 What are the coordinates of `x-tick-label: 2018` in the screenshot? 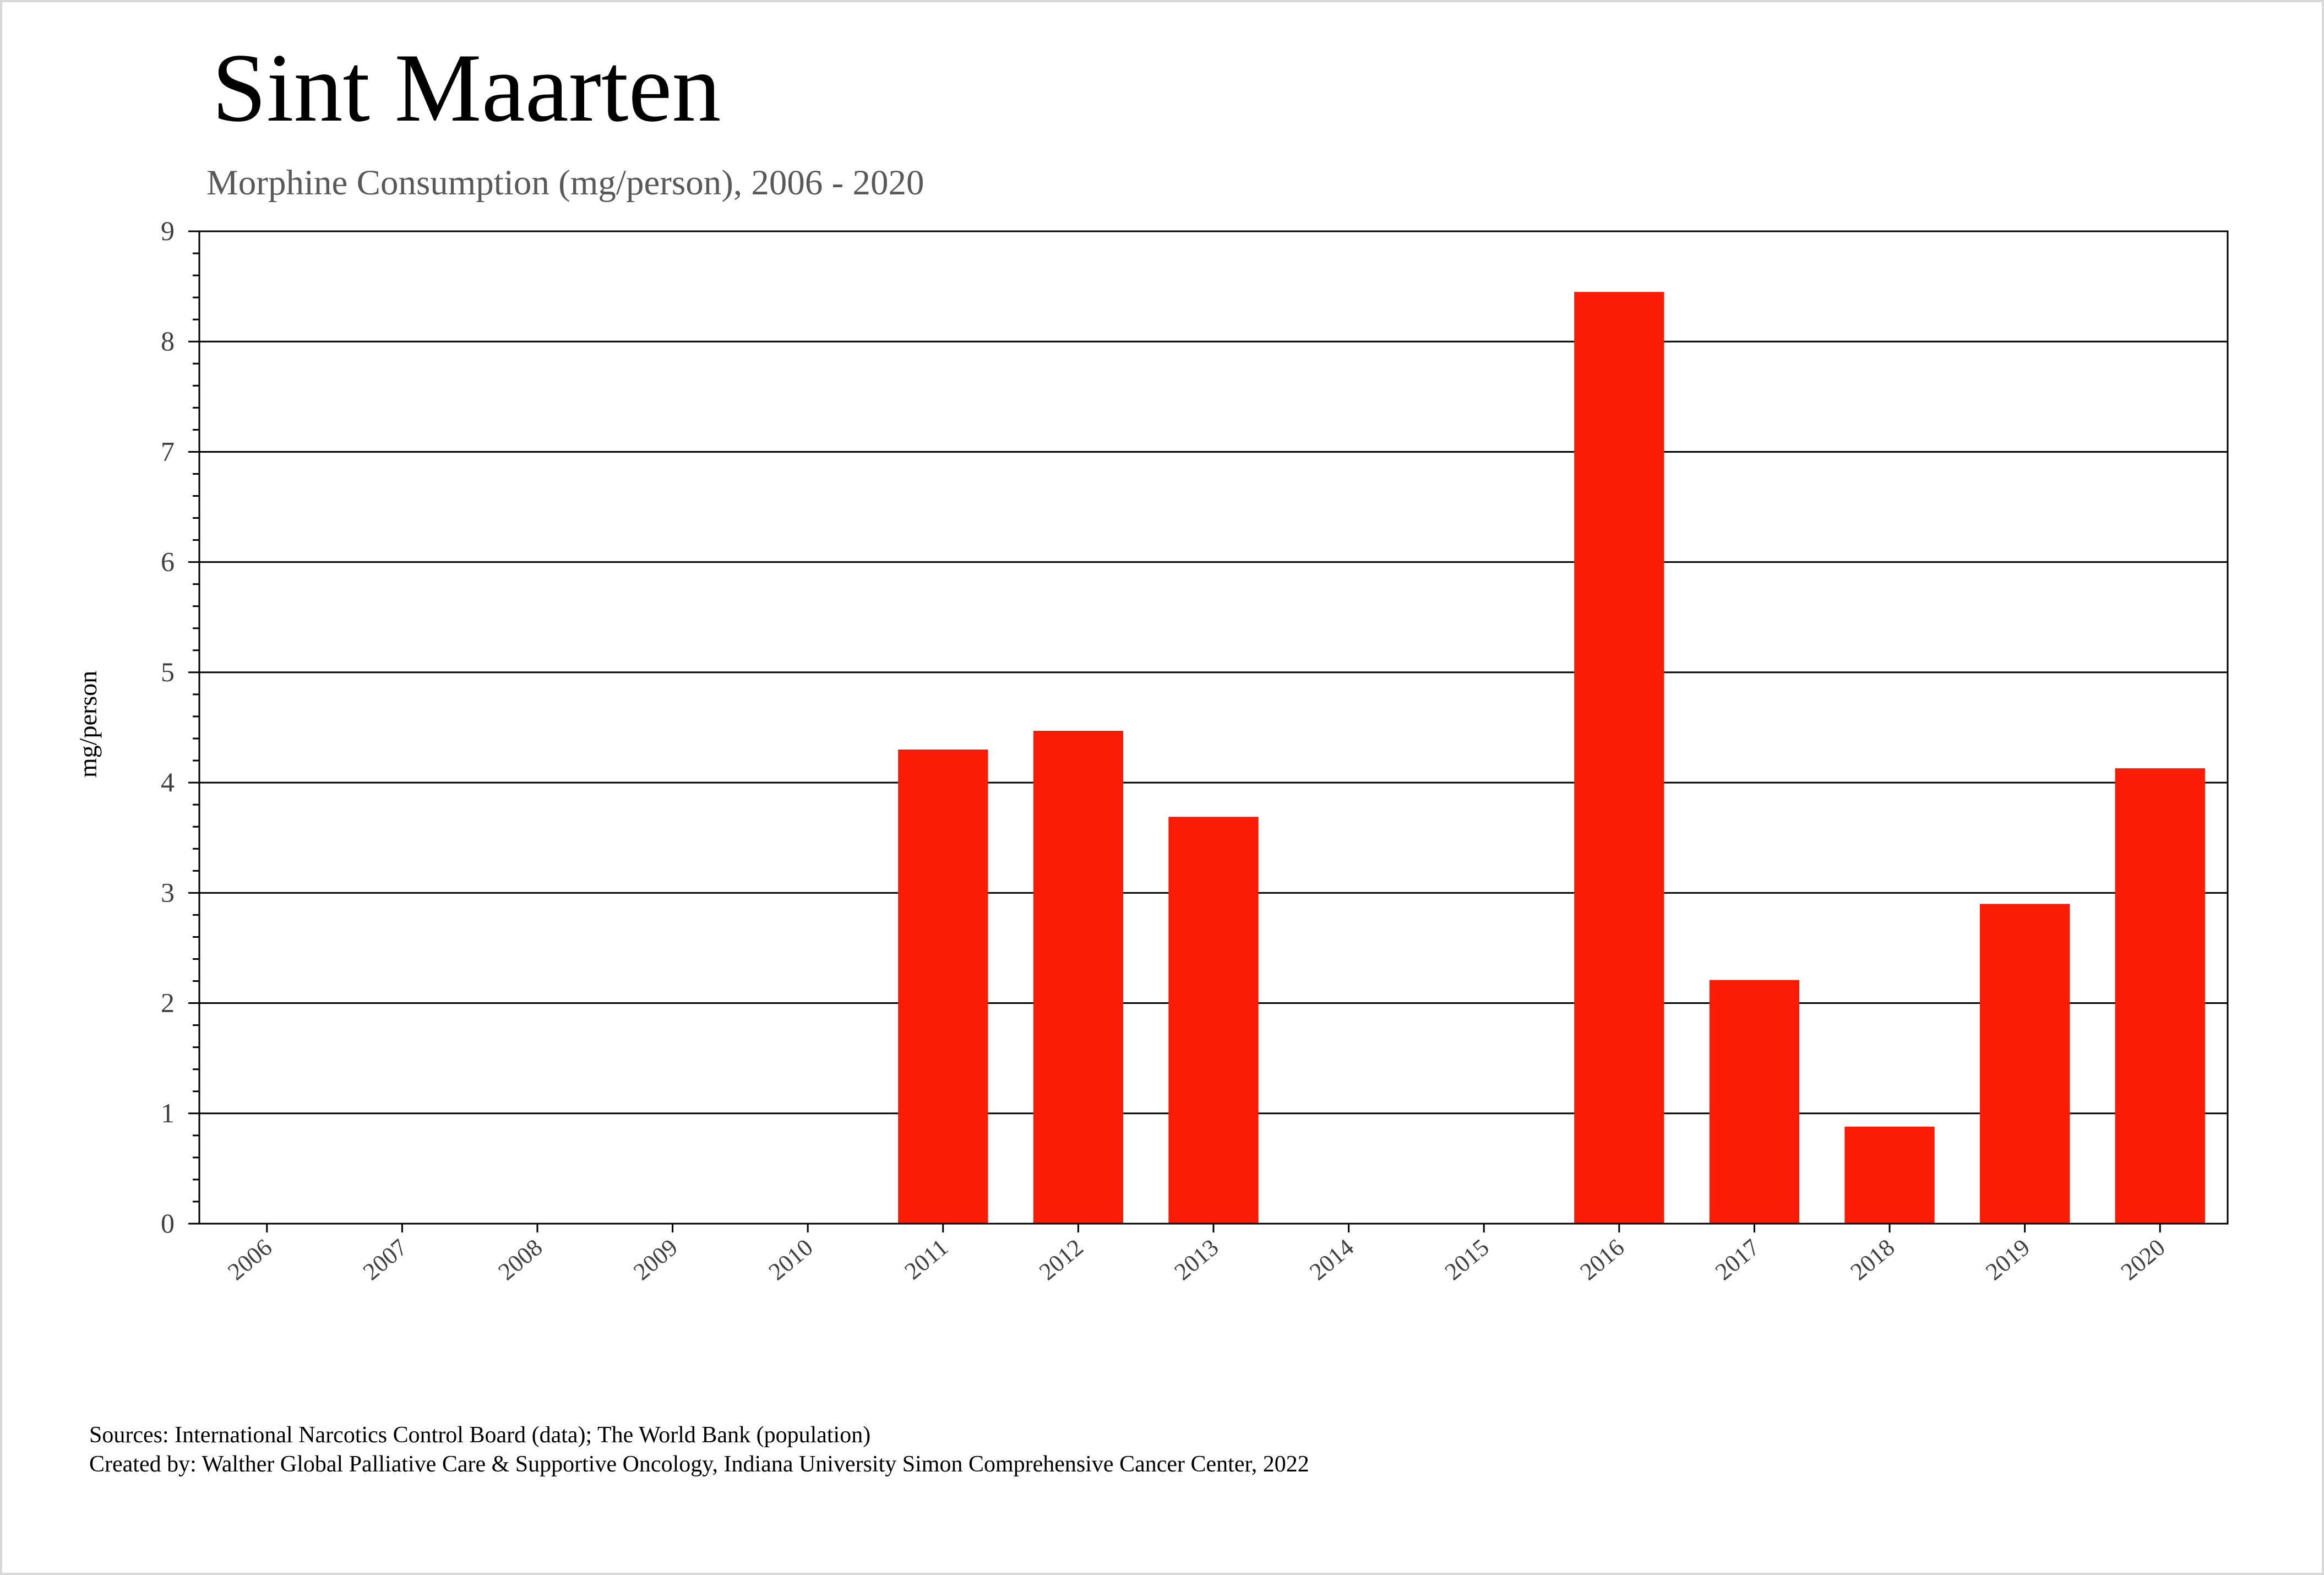 It's located at (1873, 1259).